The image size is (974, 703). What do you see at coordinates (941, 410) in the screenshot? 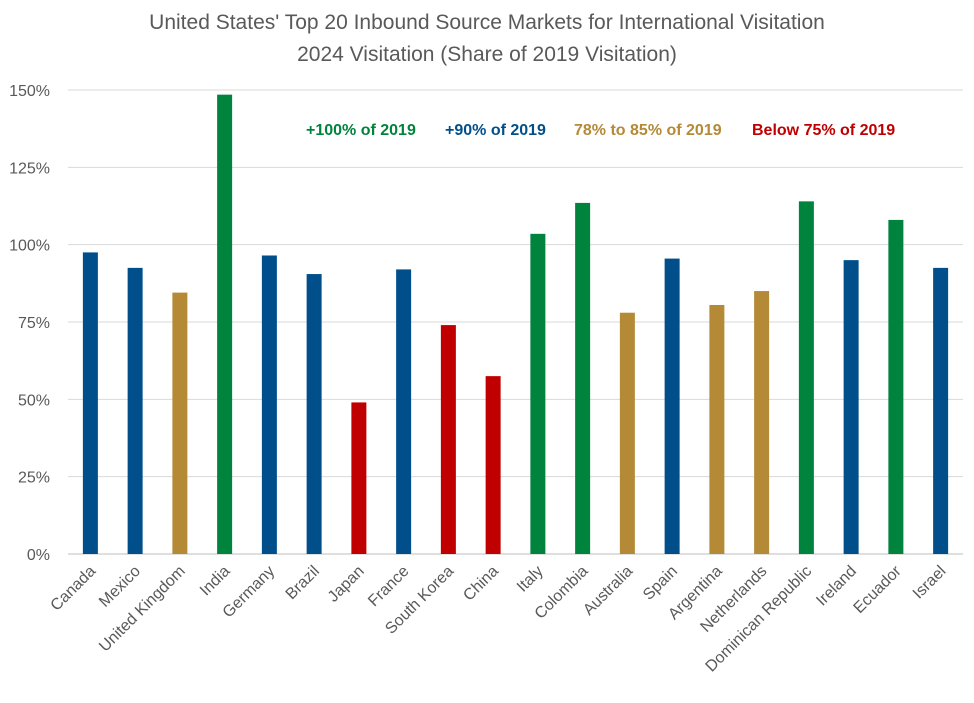
I see `bar-israel` at bounding box center [941, 410].